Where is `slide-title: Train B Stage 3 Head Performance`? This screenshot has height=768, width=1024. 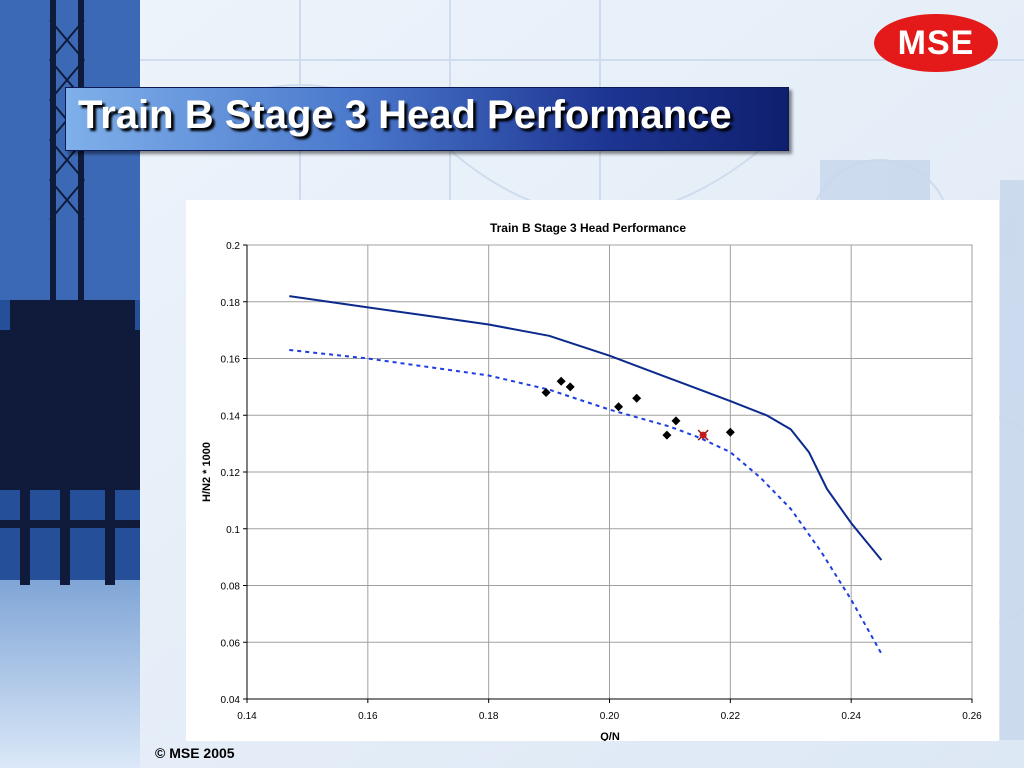 slide-title: Train B Stage 3 Head Performance is located at coordinates (405, 115).